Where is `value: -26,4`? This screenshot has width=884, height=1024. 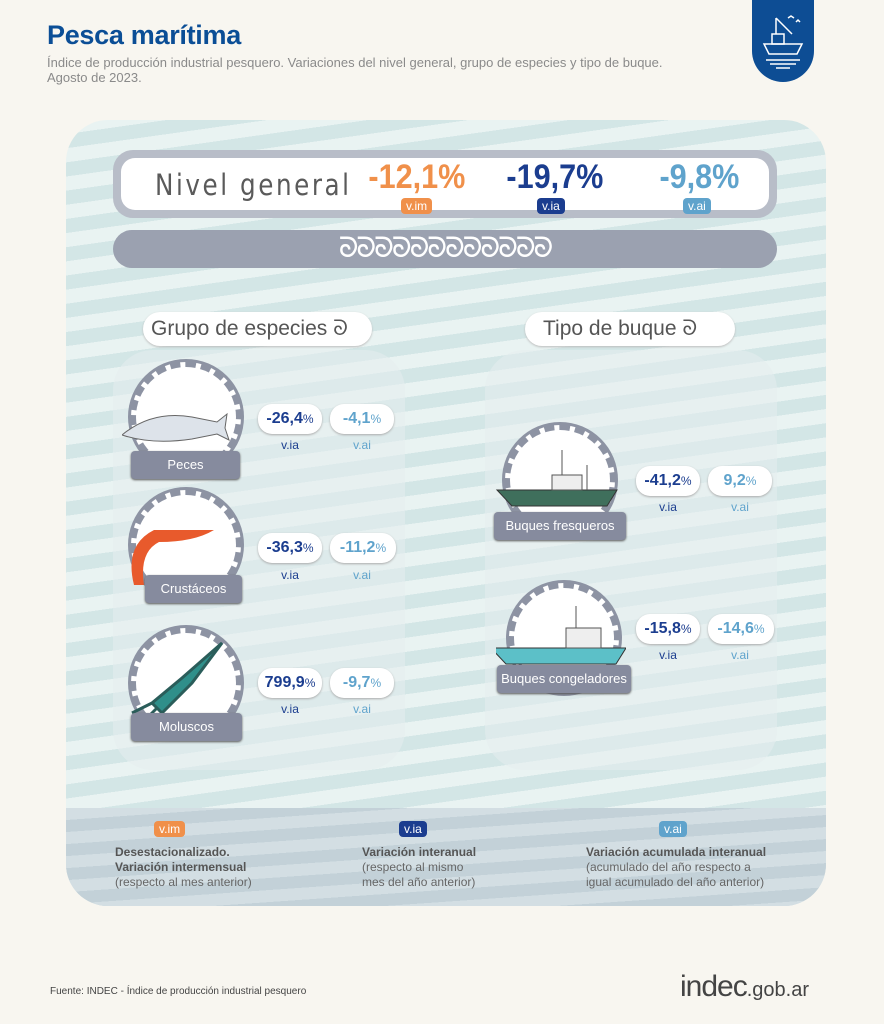
value: -26,4 is located at coordinates (284, 418).